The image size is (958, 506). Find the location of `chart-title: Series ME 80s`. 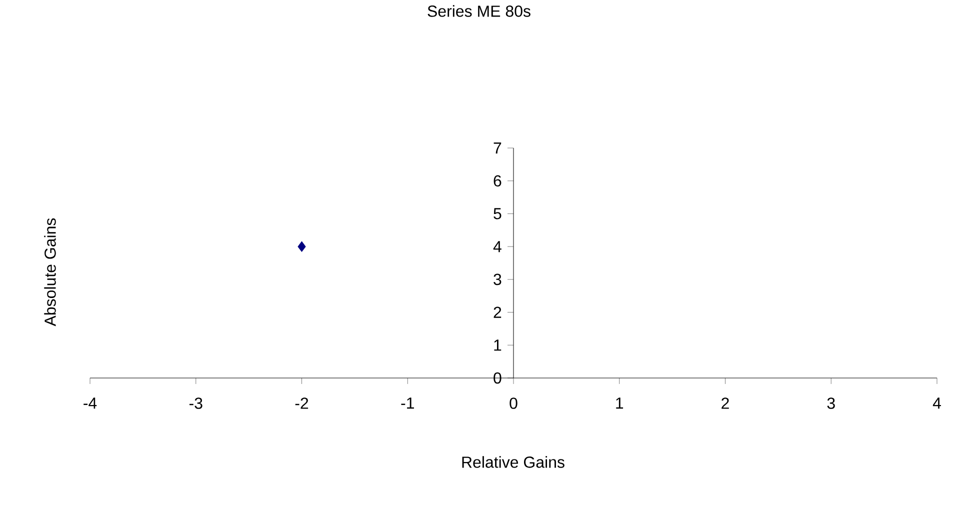

chart-title: Series ME 80s is located at coordinates (479, 11).